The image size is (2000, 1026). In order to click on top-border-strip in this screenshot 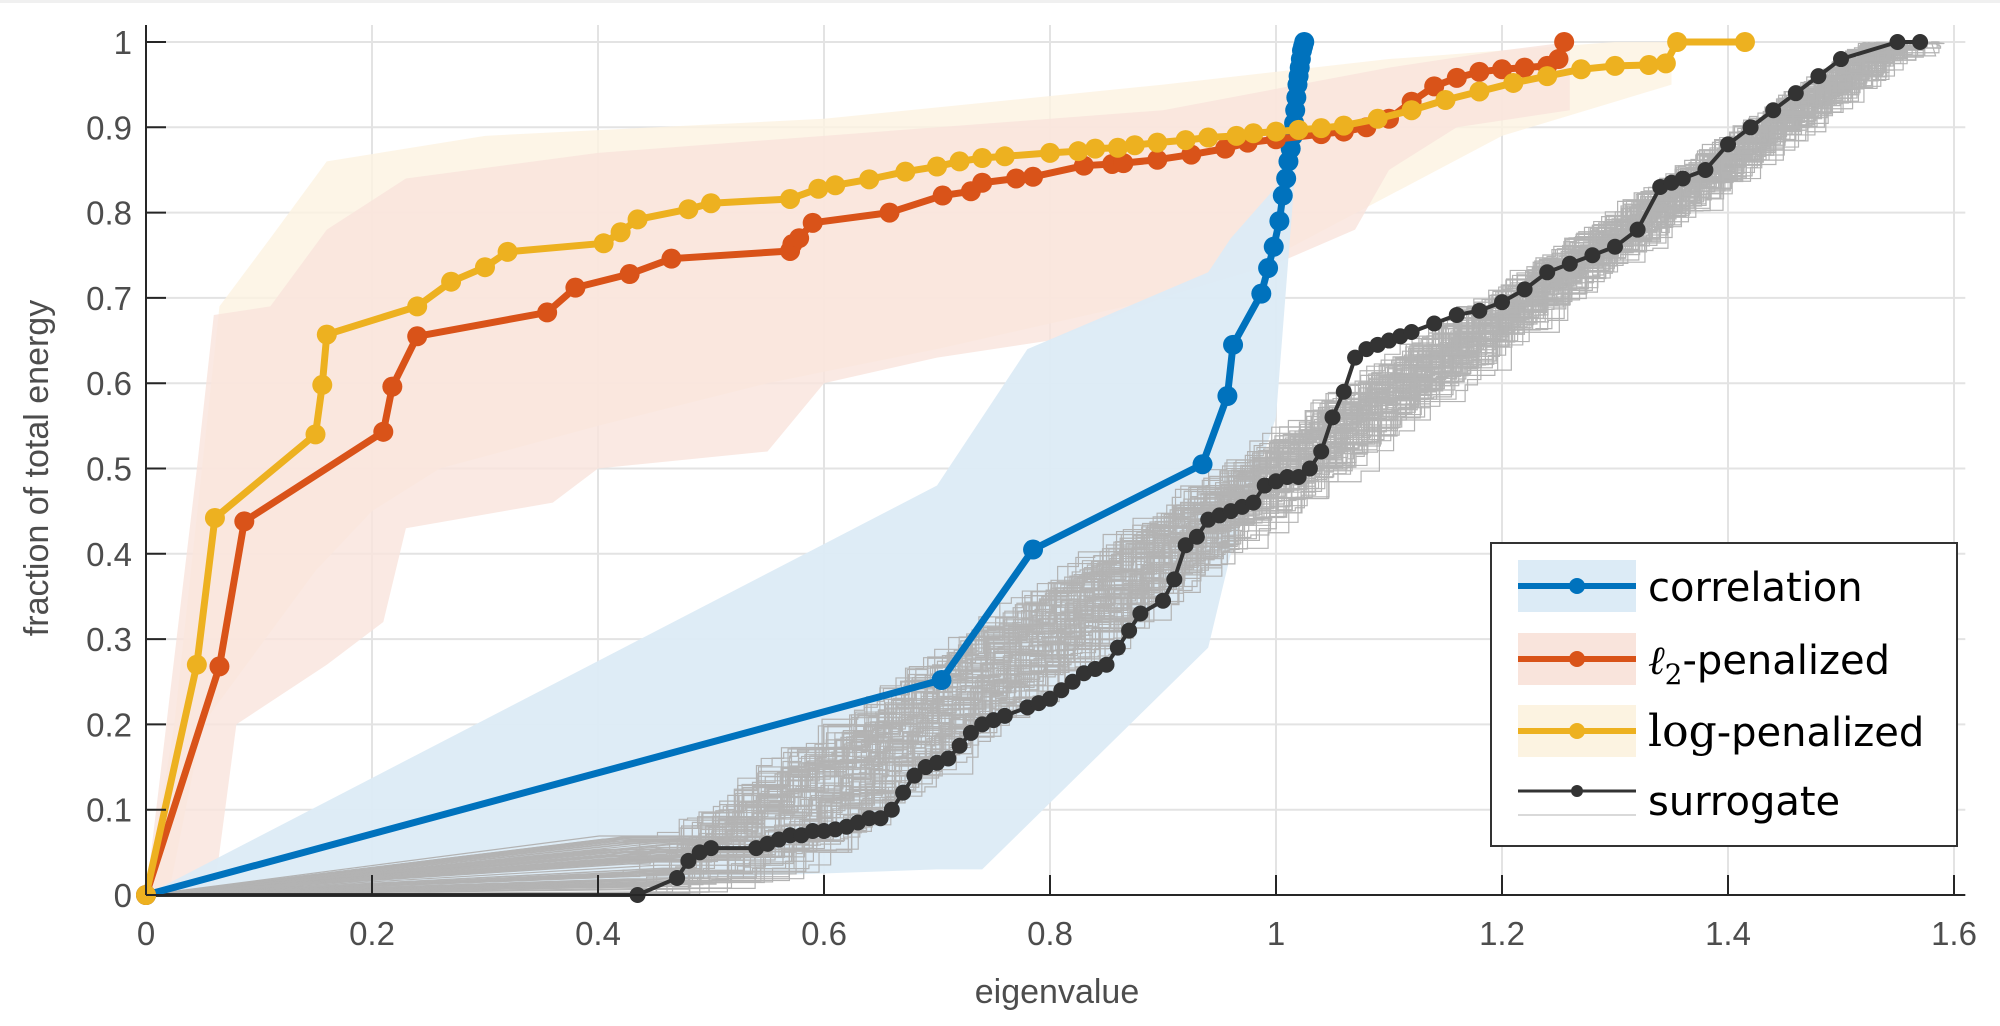, I will do `click(1000, 1)`.